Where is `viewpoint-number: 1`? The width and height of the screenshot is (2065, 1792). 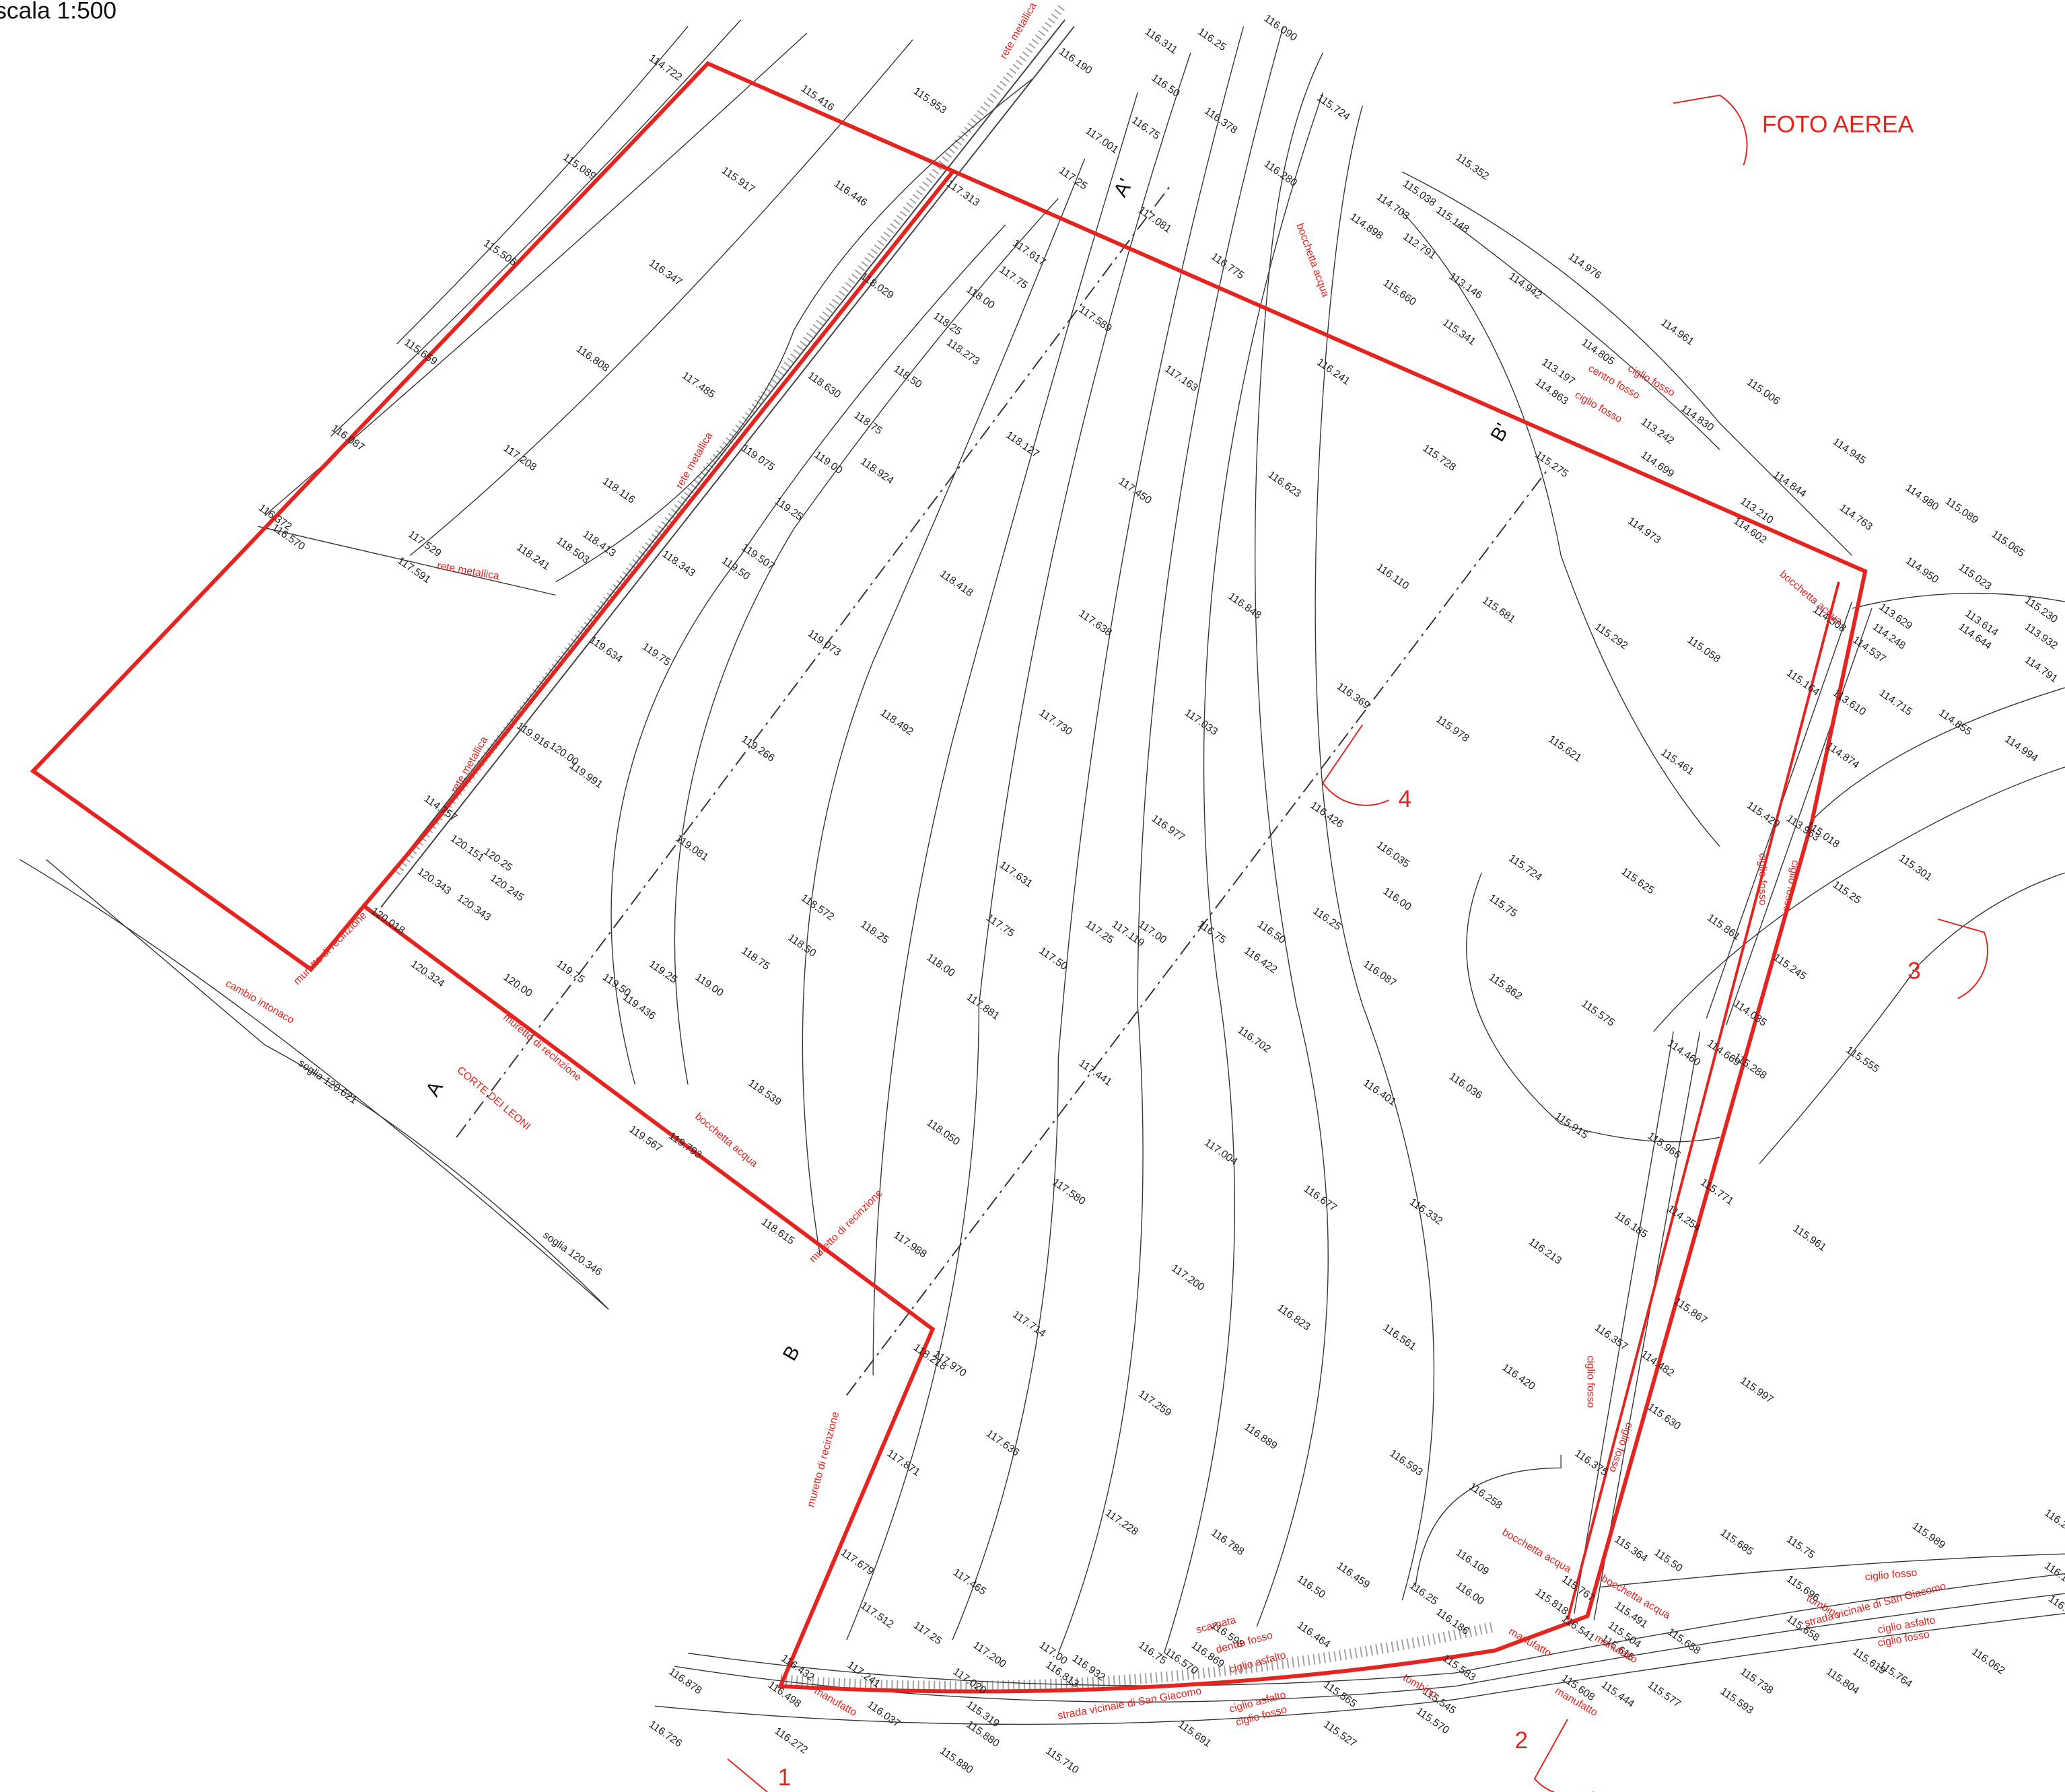
viewpoint-number: 1 is located at coordinates (785, 1778).